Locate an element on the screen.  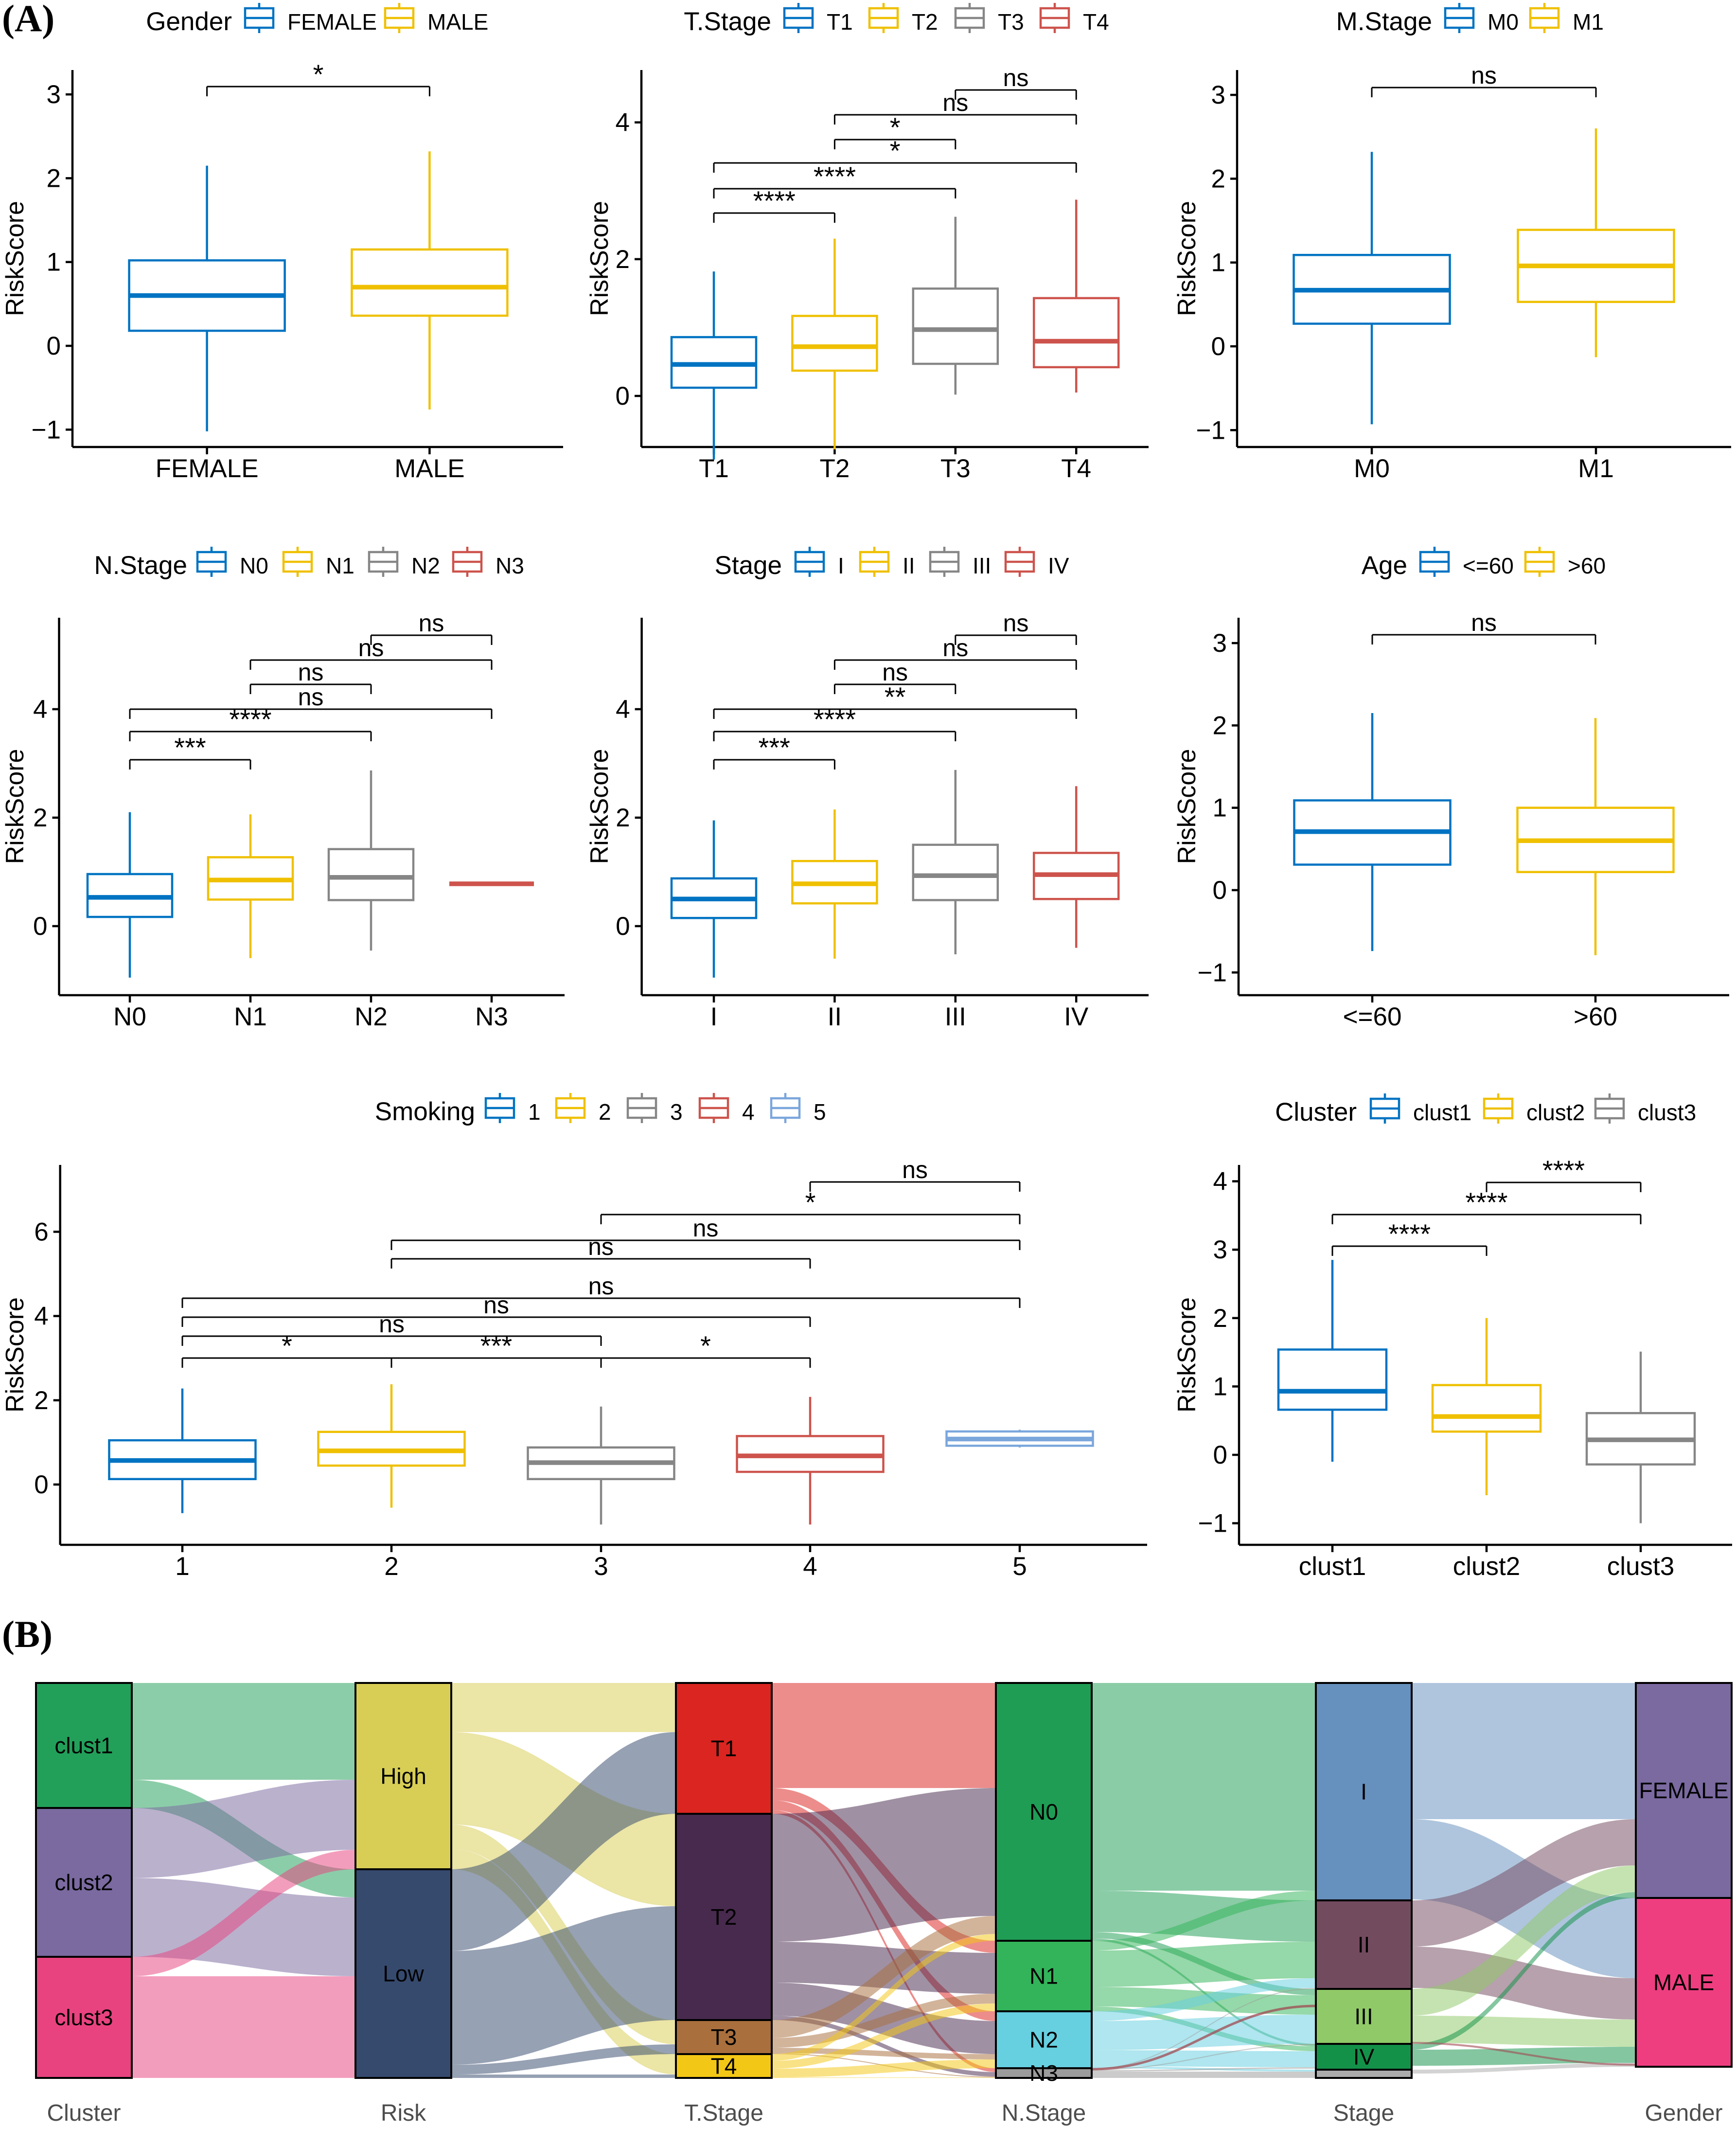
svg-text: Cluster is located at coordinates (1316, 1112).